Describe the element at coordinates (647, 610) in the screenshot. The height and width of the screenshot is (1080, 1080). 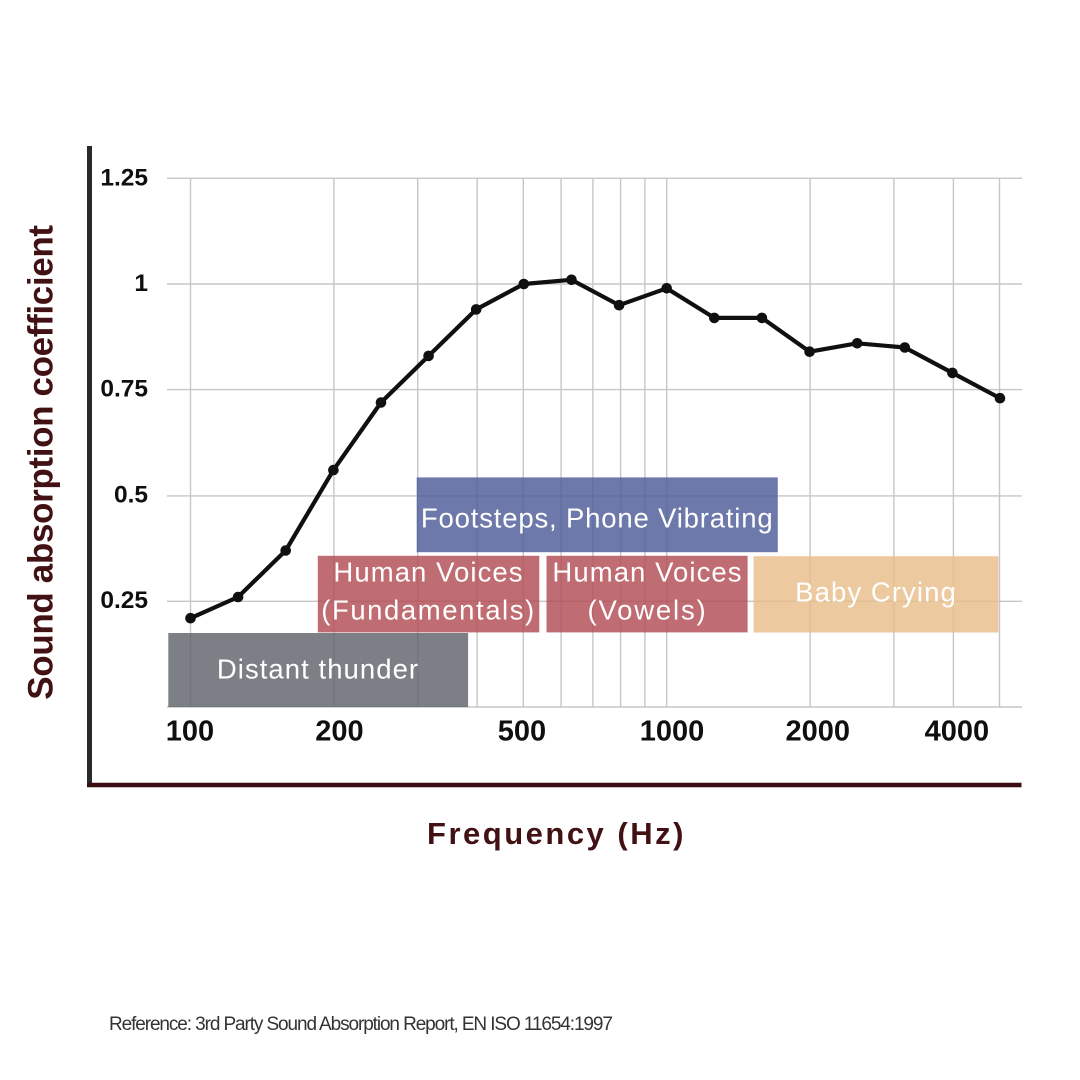
I see `svg-text: (Vowels)` at that location.